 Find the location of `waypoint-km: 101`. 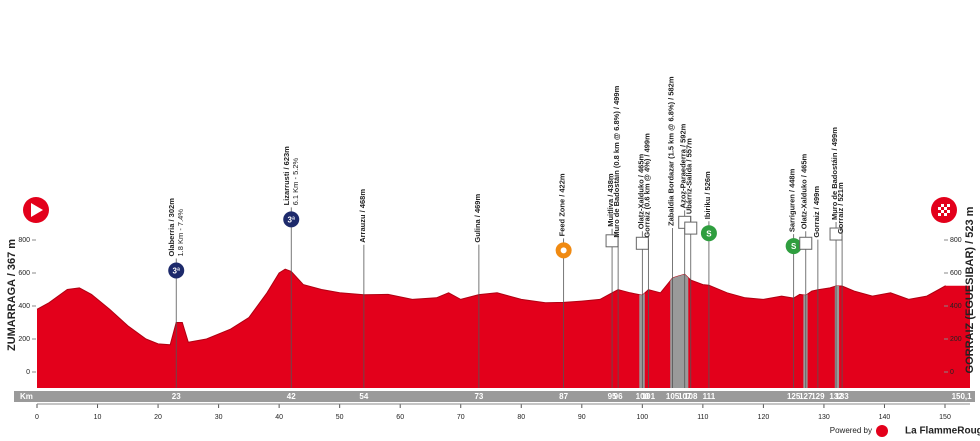

waypoint-km: 101 is located at coordinates (649, 396).